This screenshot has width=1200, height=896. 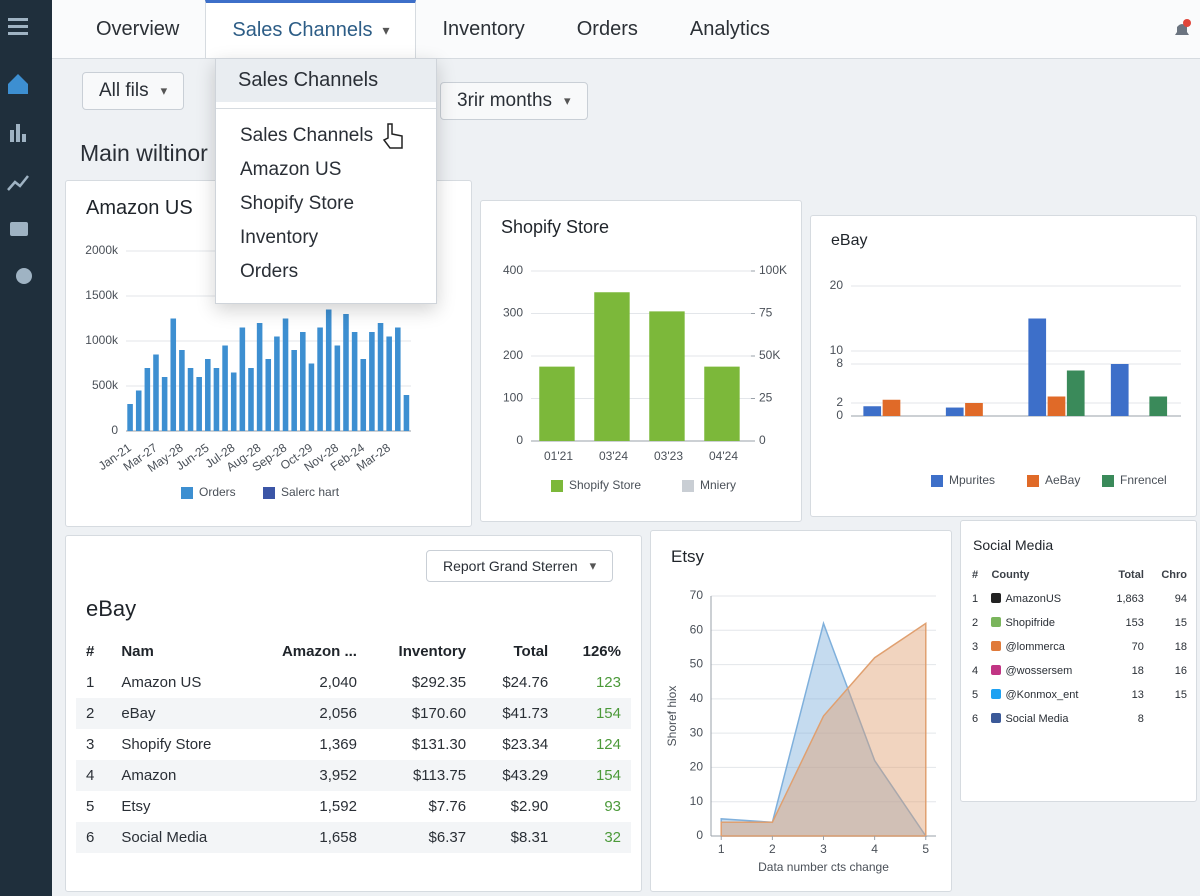 What do you see at coordinates (133, 91) in the screenshot?
I see `filter-button: All fils` at bounding box center [133, 91].